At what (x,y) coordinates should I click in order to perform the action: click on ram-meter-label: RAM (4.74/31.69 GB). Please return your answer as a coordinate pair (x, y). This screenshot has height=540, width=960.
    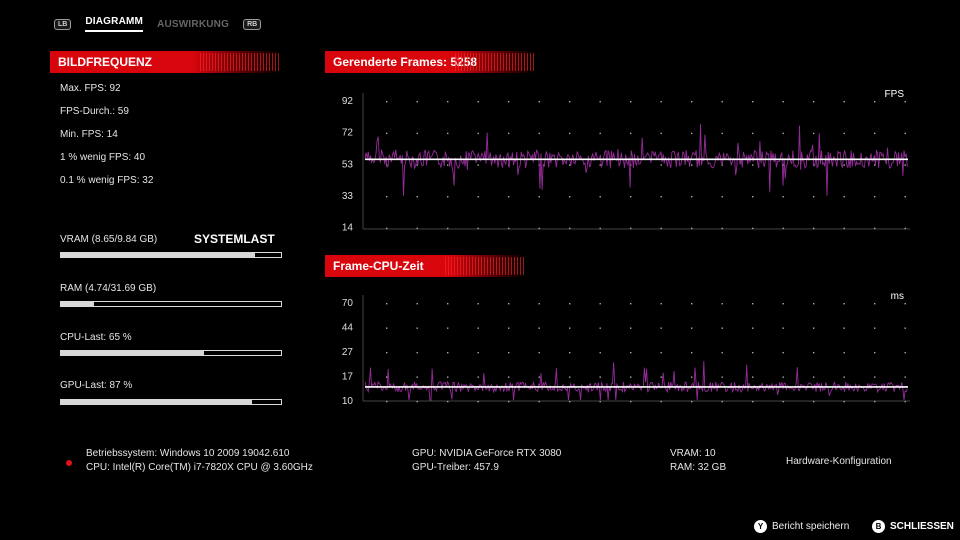
    Looking at the image, I should click on (108, 288).